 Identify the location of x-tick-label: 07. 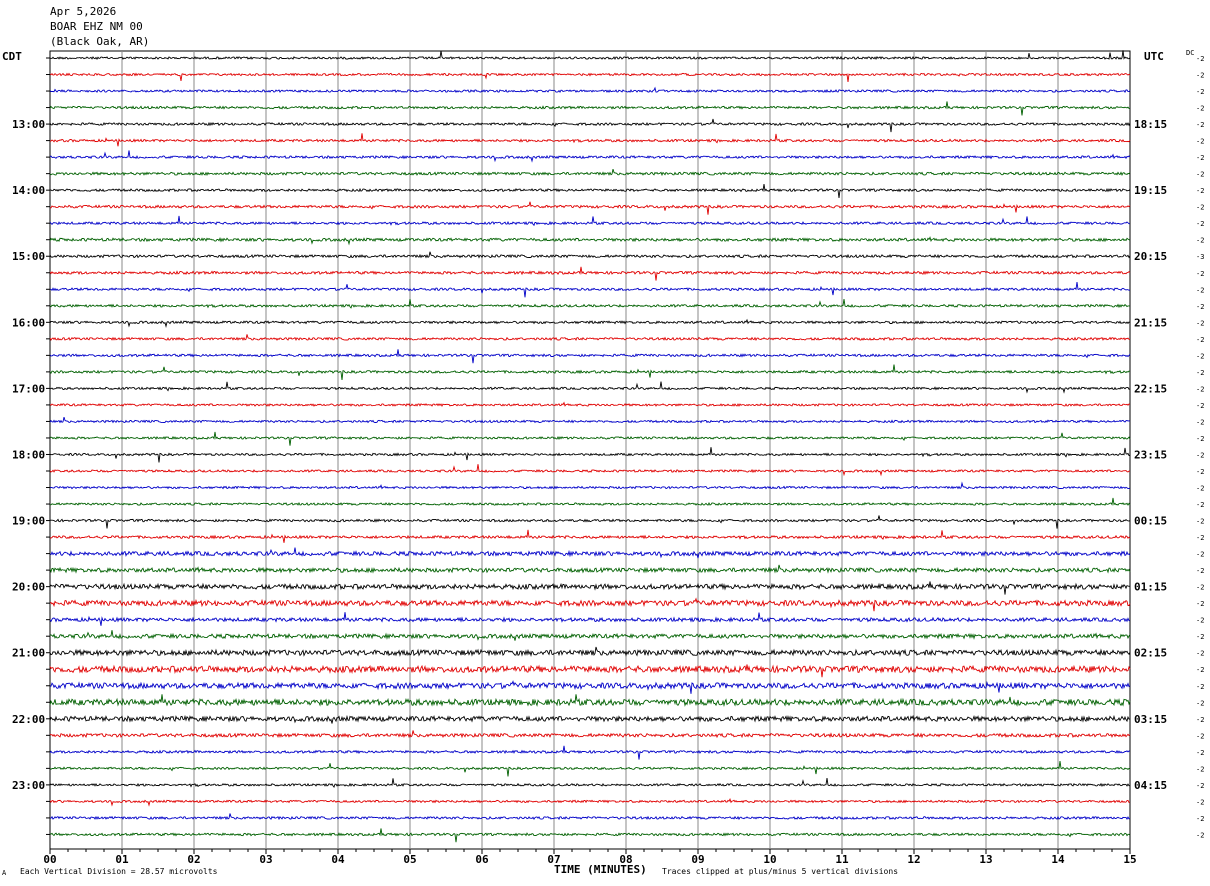
(553, 859).